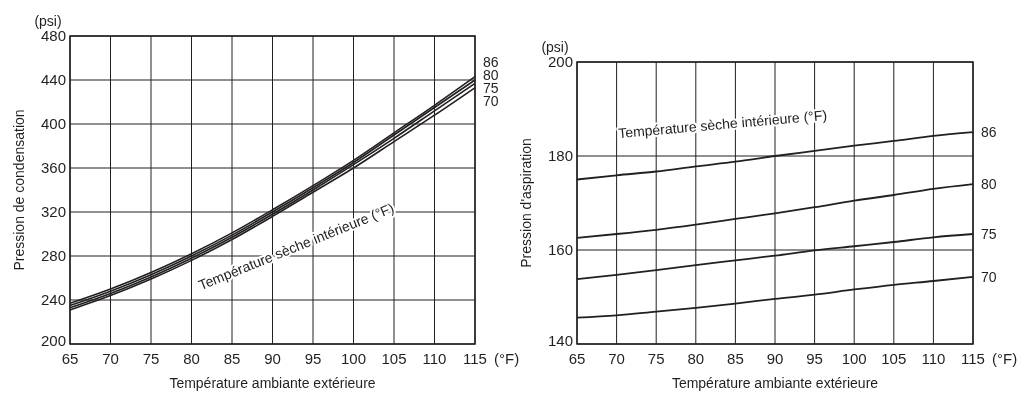 The image size is (1032, 401). I want to click on series-label: 75, so click(989, 233).